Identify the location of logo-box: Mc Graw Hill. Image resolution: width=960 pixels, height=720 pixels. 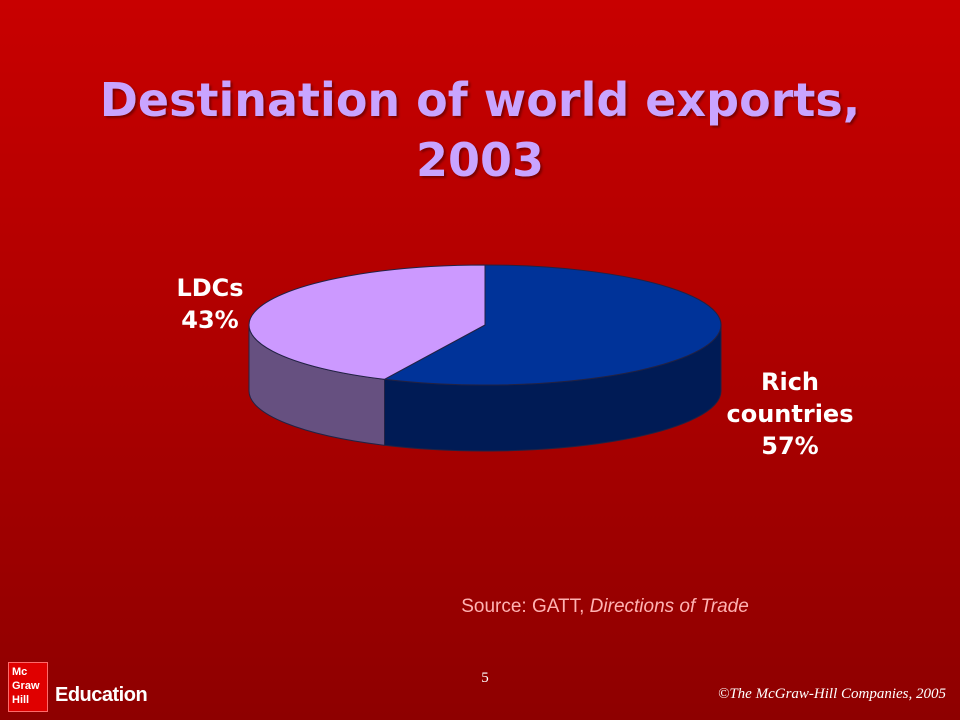
(28, 687).